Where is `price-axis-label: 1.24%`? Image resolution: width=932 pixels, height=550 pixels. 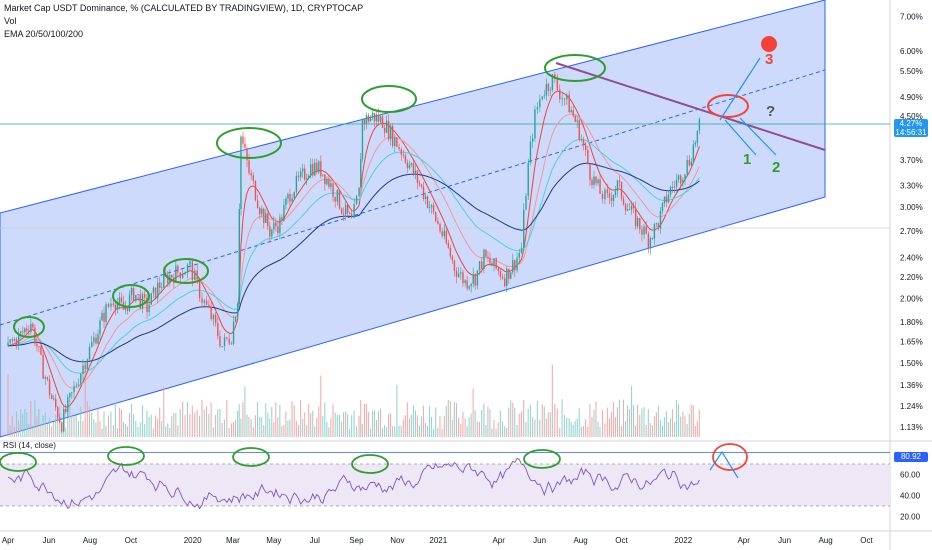
price-axis-label: 1.24% is located at coordinates (911, 406).